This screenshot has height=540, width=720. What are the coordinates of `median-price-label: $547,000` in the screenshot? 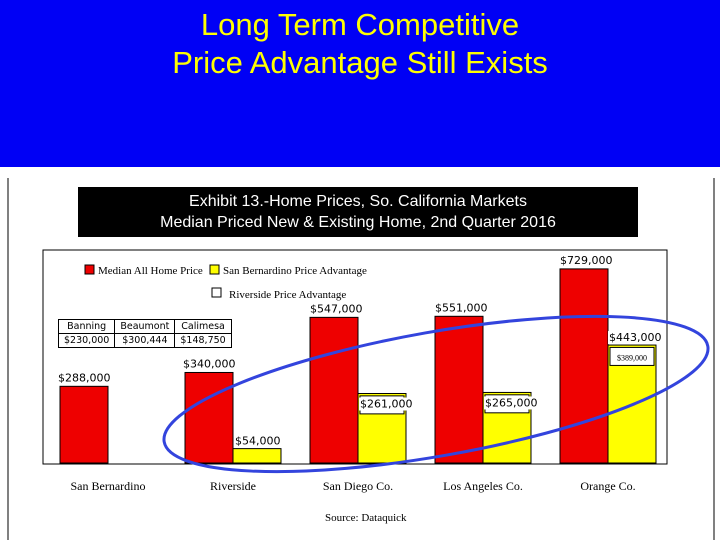 It's located at (336, 308).